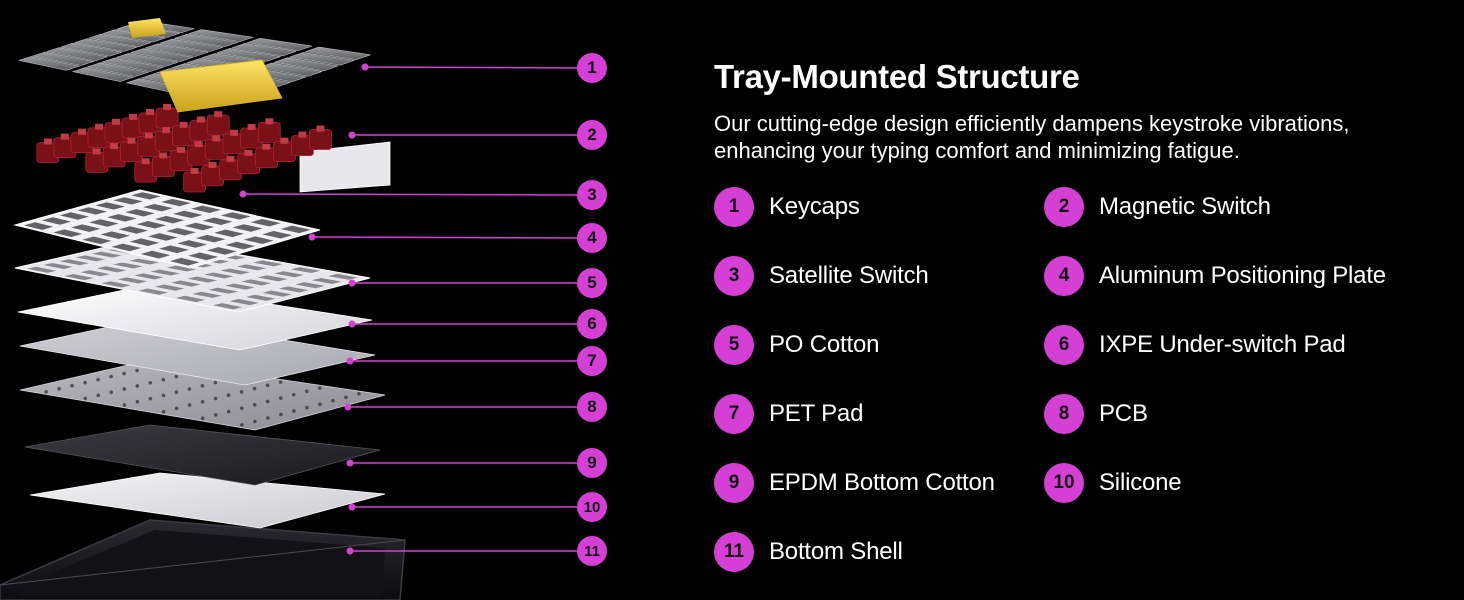 The height and width of the screenshot is (600, 1464). What do you see at coordinates (836, 551) in the screenshot?
I see `legend-label: Bottom Shell` at bounding box center [836, 551].